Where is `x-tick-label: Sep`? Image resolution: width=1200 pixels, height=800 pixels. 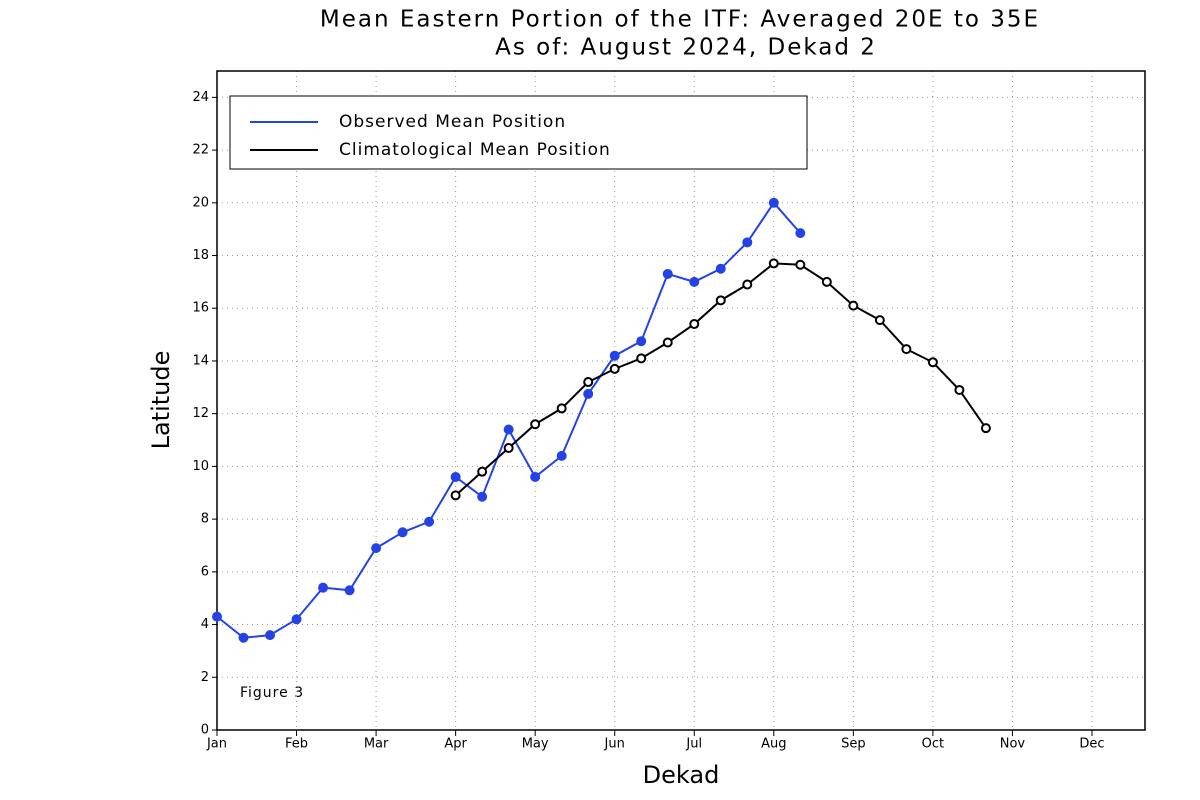
x-tick-label: Sep is located at coordinates (853, 744).